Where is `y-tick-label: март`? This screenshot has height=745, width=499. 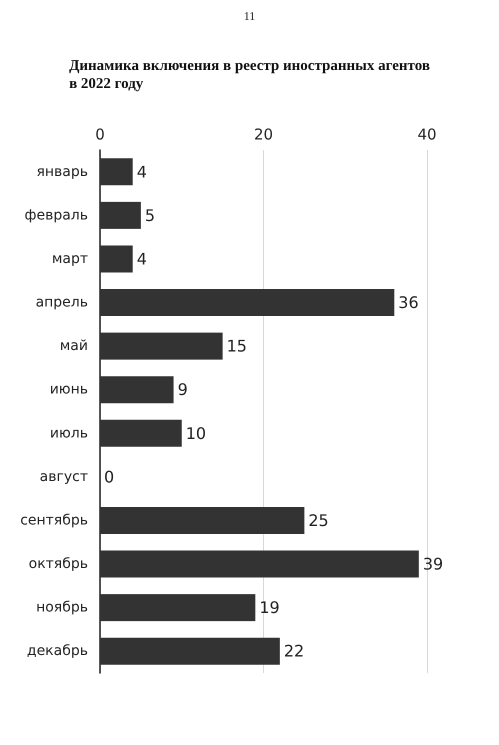 y-tick-label: март is located at coordinates (70, 258).